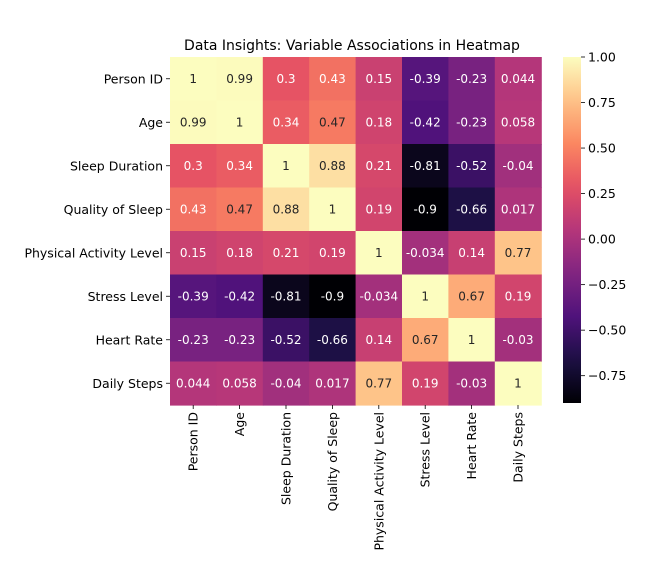 This screenshot has width=670, height=566. Describe the element at coordinates (193, 441) in the screenshot. I see `x-tick-label: Person ID` at that location.